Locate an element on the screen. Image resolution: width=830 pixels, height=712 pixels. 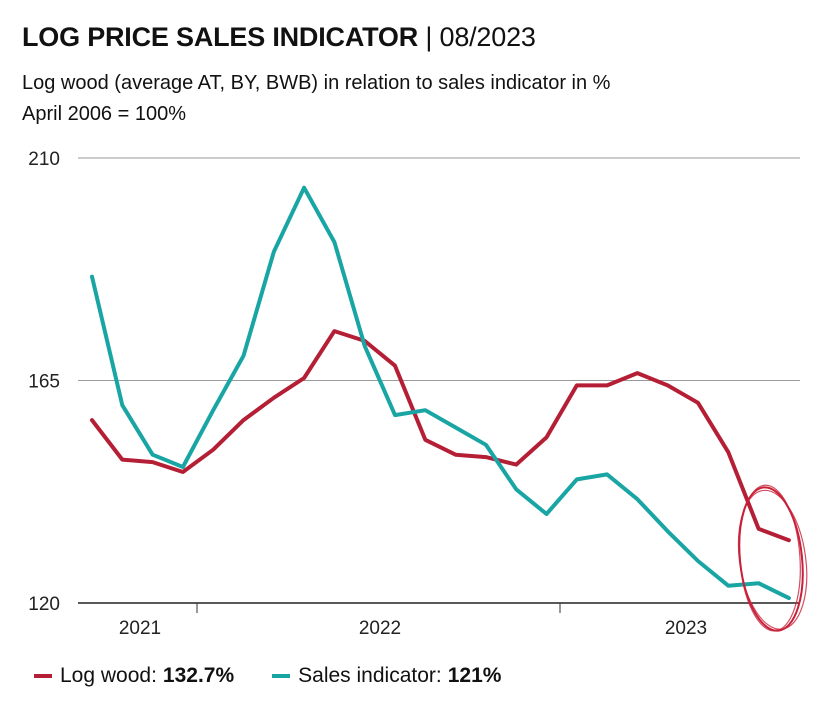
legend-item-sales-indicator: Sales indicator: 121% is located at coordinates (386, 676).